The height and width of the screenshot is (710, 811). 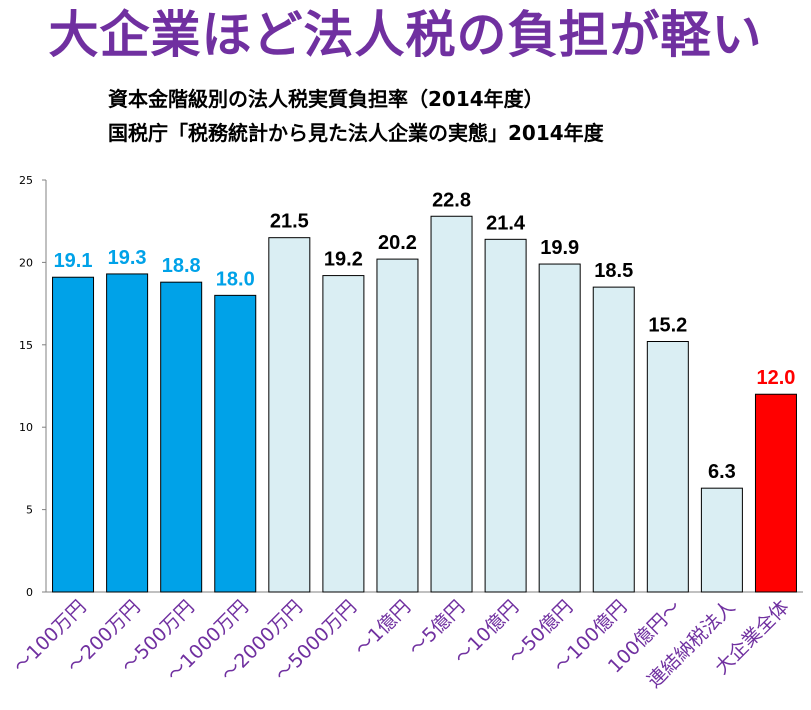 What do you see at coordinates (343, 260) in the screenshot?
I see `data-label: 19.2` at bounding box center [343, 260].